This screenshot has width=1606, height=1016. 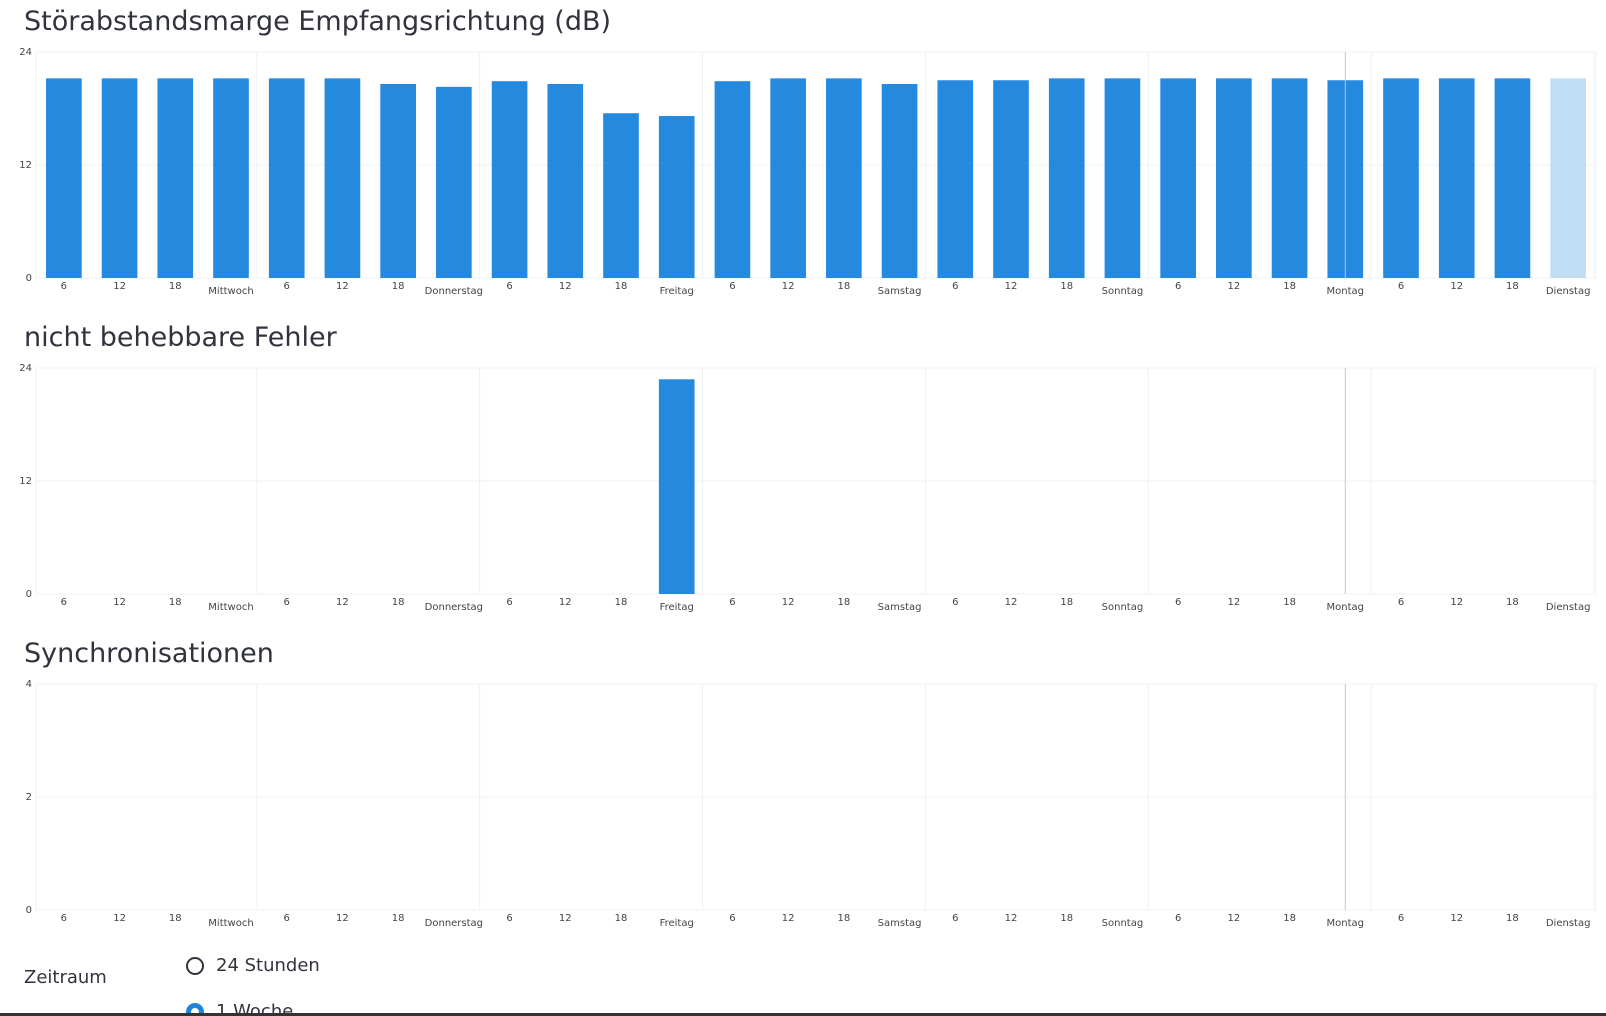 I want to click on chart-title: nicht behebbare Fehler, so click(x=180, y=337).